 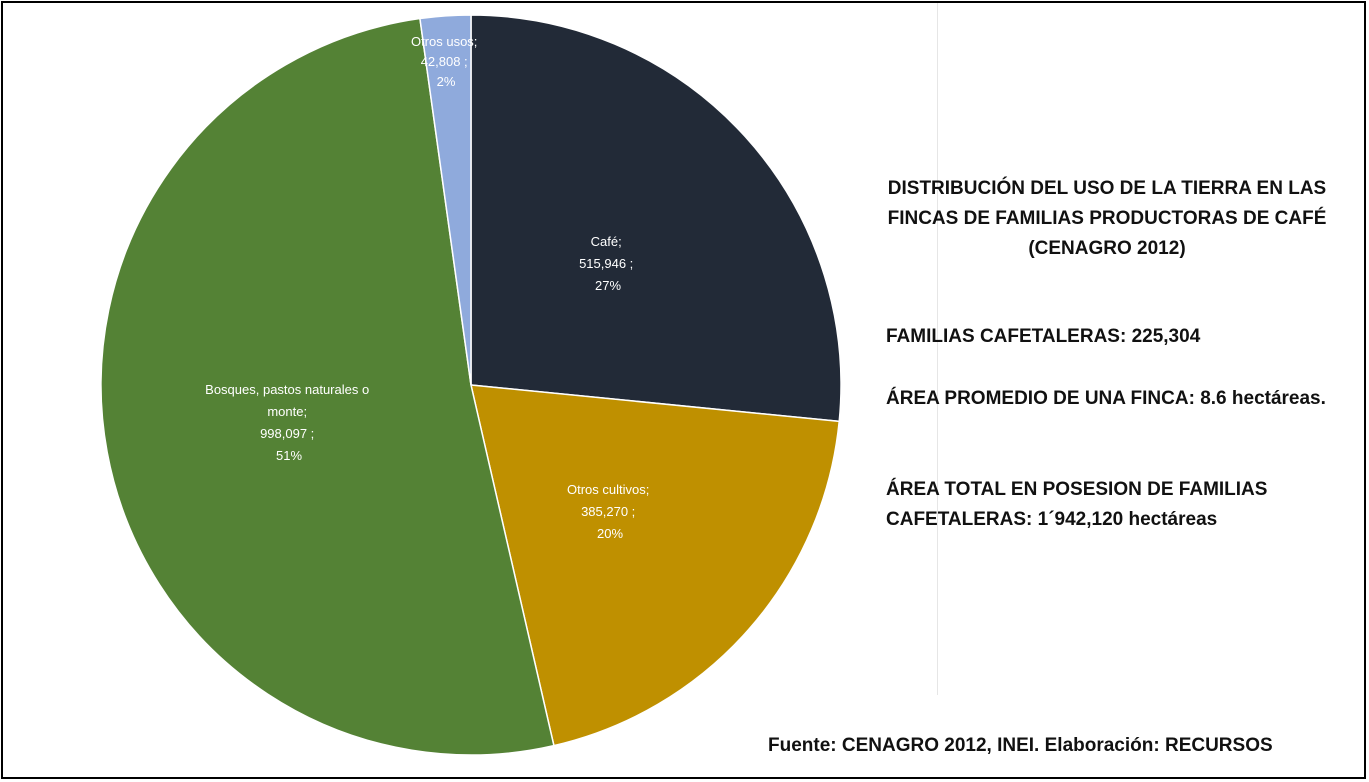 What do you see at coordinates (608, 489) in the screenshot?
I see `label-otros-cultivos-name: Otros cultivos;` at bounding box center [608, 489].